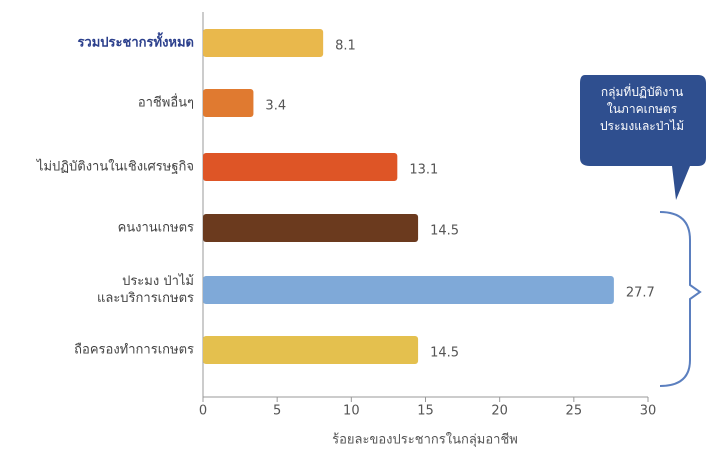  What do you see at coordinates (643, 137) in the screenshot?
I see `callout` at bounding box center [643, 137].